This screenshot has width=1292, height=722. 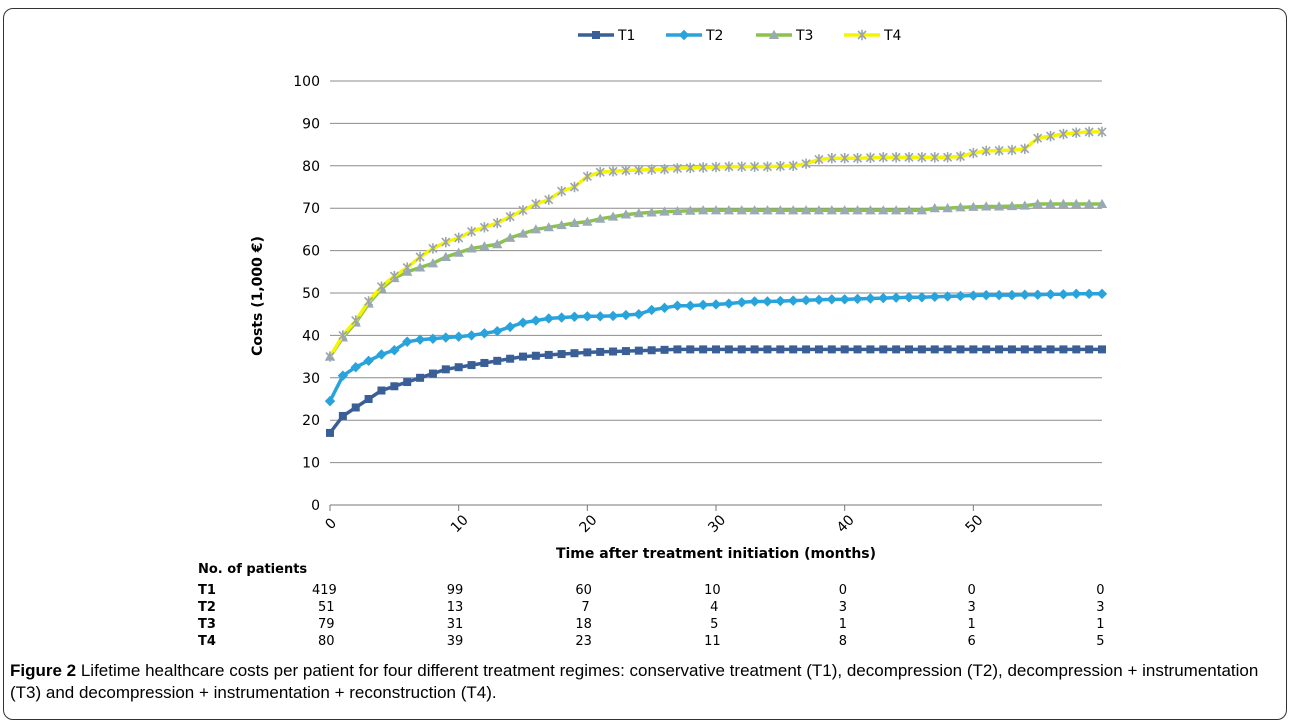 I want to click on y-tick-label: 60, so click(x=311, y=252).